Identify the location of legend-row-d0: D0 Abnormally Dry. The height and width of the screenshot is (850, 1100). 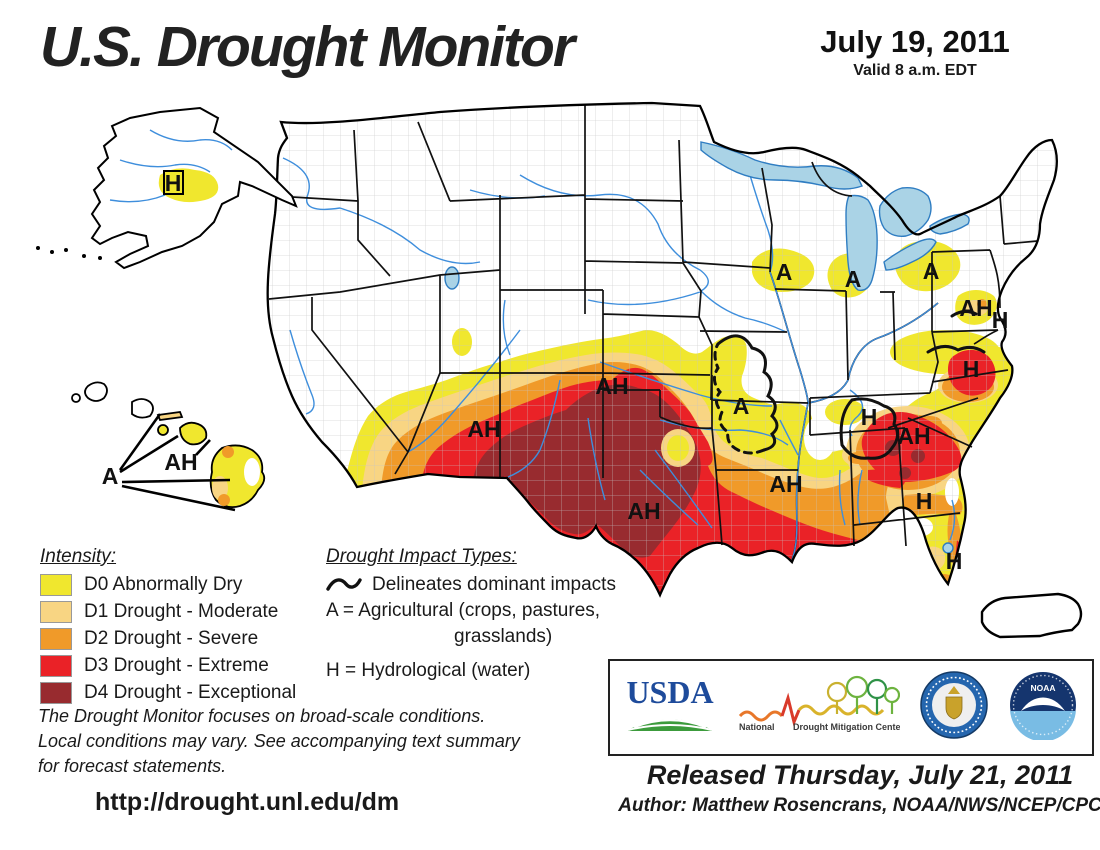
(180, 585).